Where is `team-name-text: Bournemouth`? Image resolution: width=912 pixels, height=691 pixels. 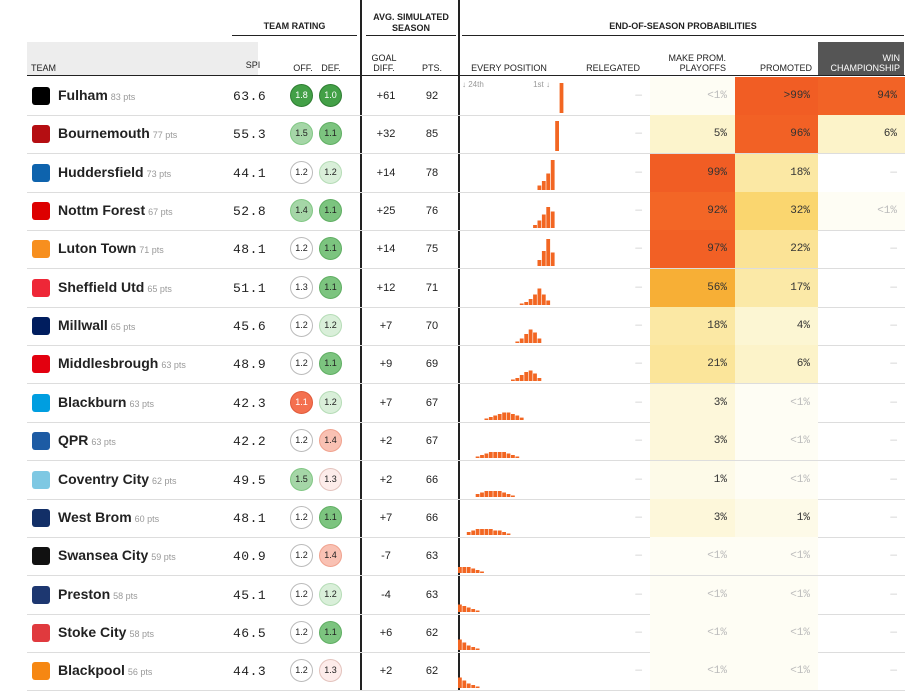 team-name-text: Bournemouth is located at coordinates (104, 133).